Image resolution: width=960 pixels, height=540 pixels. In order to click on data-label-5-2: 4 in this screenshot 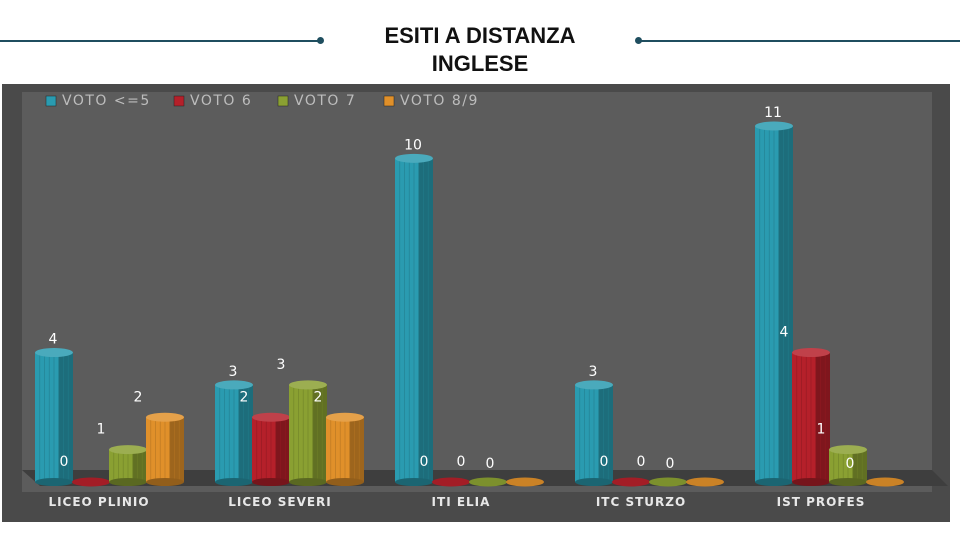, I will do `click(784, 333)`.